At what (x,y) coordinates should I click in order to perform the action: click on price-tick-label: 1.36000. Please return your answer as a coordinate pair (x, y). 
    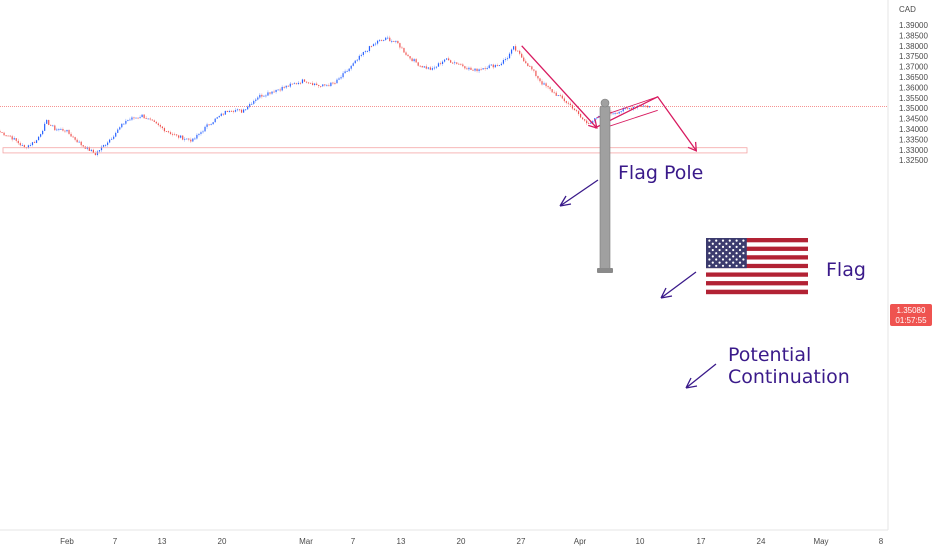
    Looking at the image, I should click on (913, 87).